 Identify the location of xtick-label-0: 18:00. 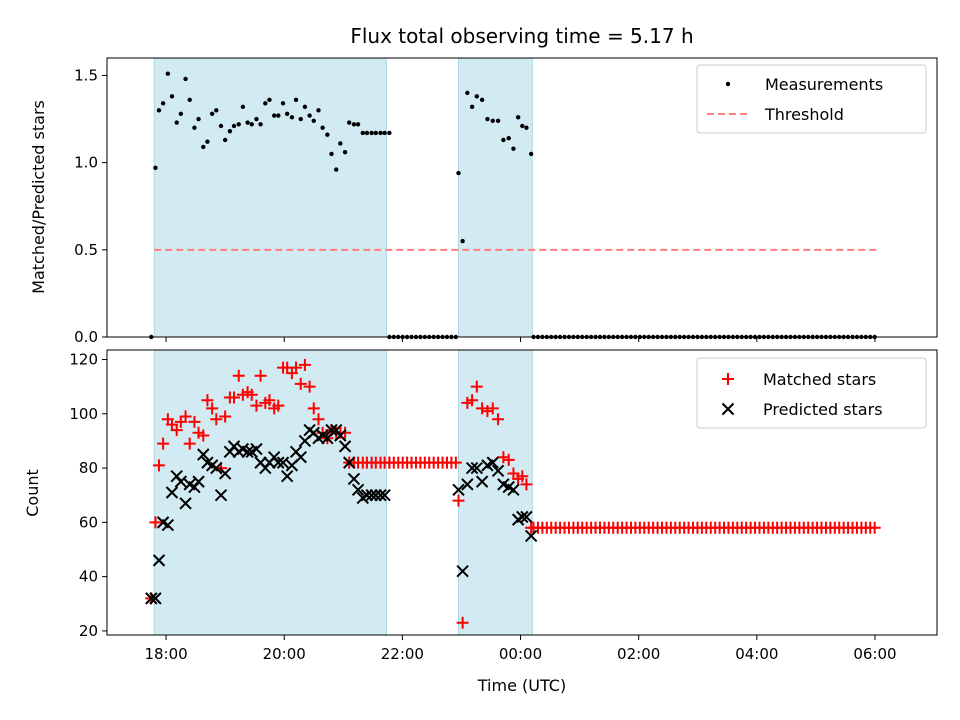
(165, 654).